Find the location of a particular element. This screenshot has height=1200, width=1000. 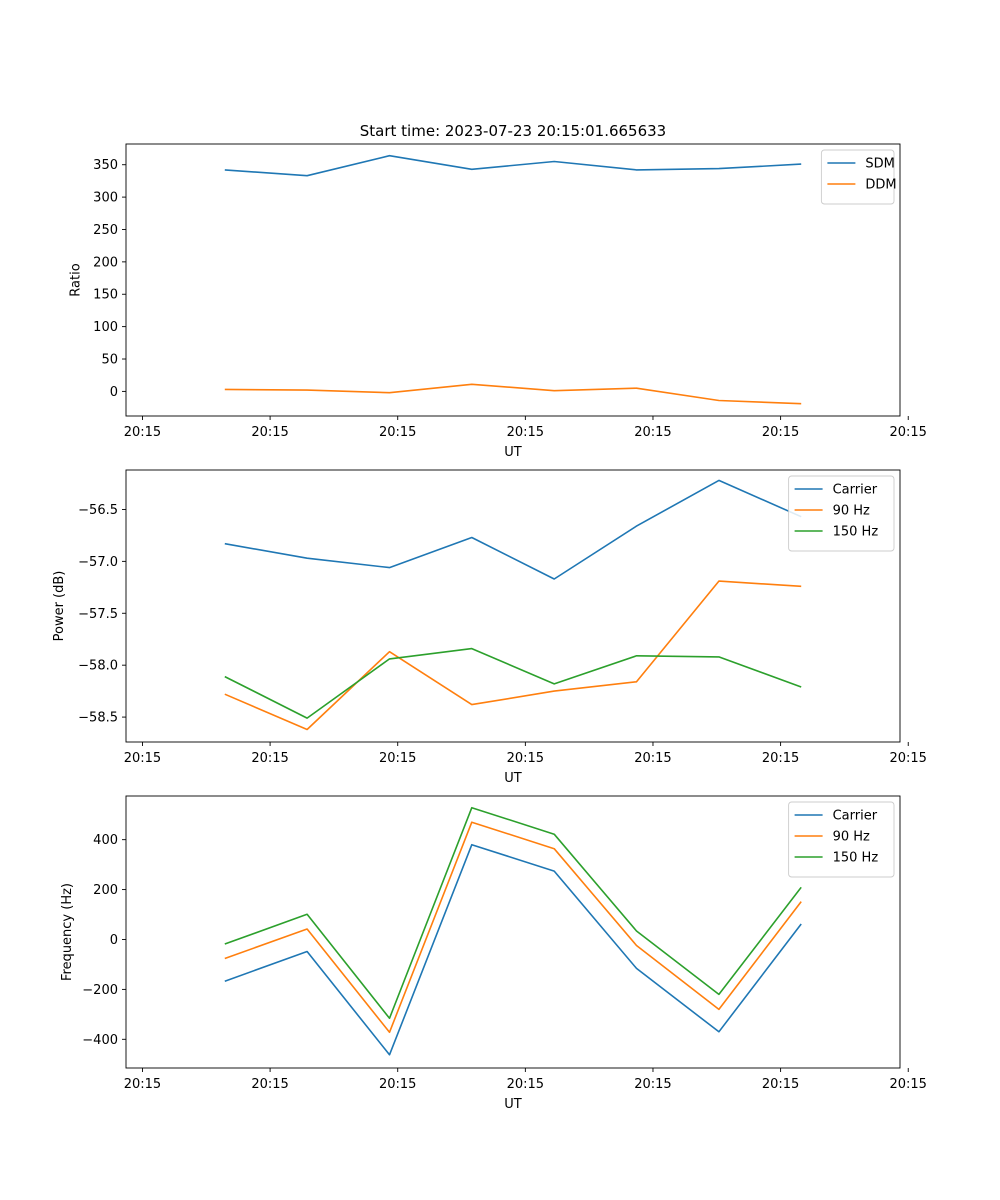

y-tick-label: −200 is located at coordinates (100, 990).